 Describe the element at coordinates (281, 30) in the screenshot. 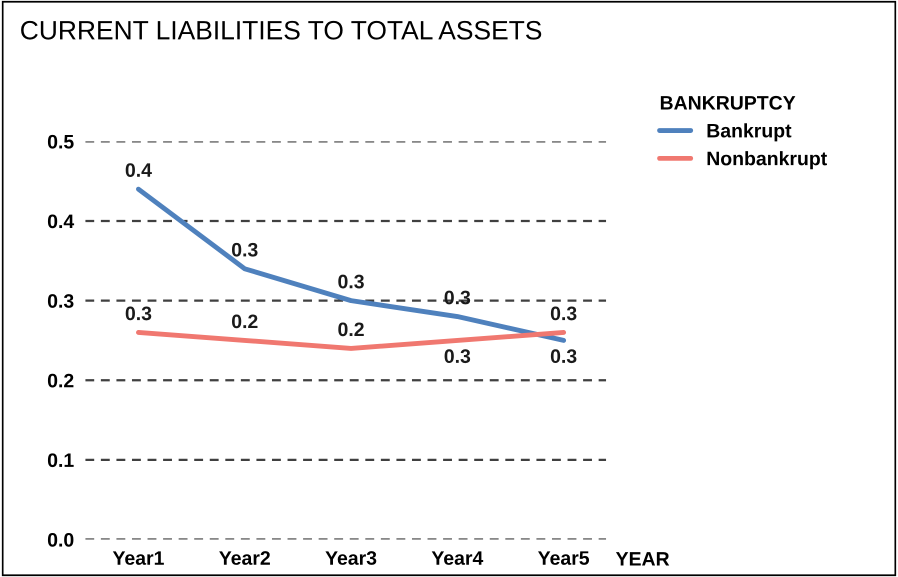

I see `chart-title: CURRENT LIABILITIES TO TOTAL ASSETS` at that location.